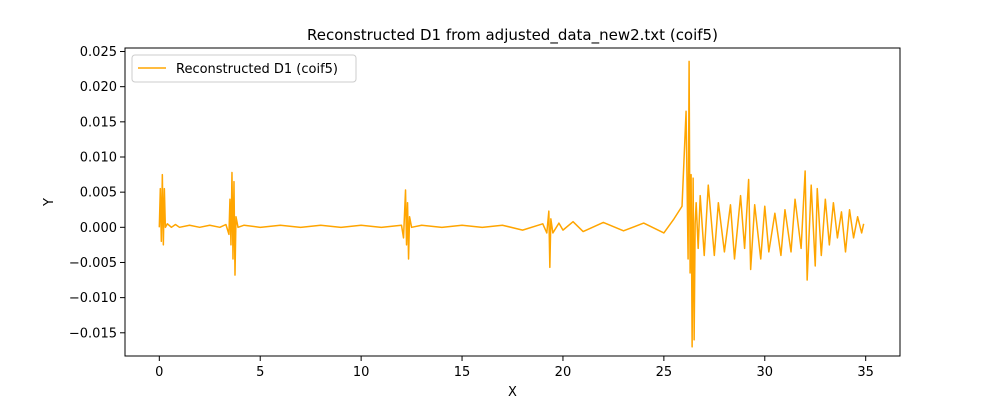 The height and width of the screenshot is (400, 1000). Describe the element at coordinates (49, 202) in the screenshot. I see `y-axis-label: Y` at that location.